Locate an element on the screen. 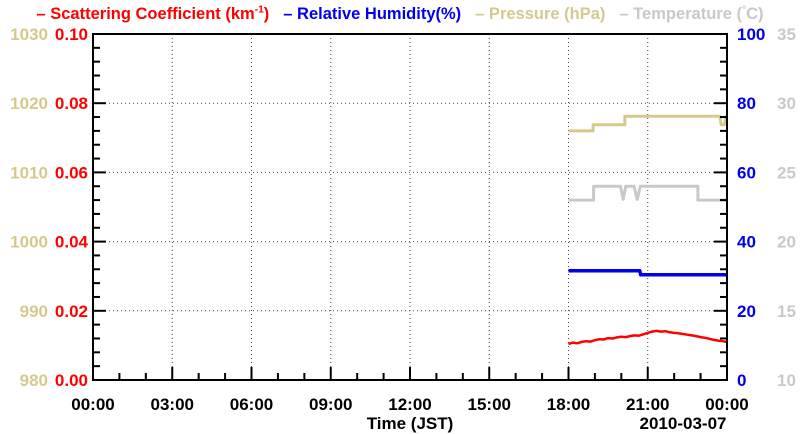  x-tick-label: 09:00 is located at coordinates (330, 404).